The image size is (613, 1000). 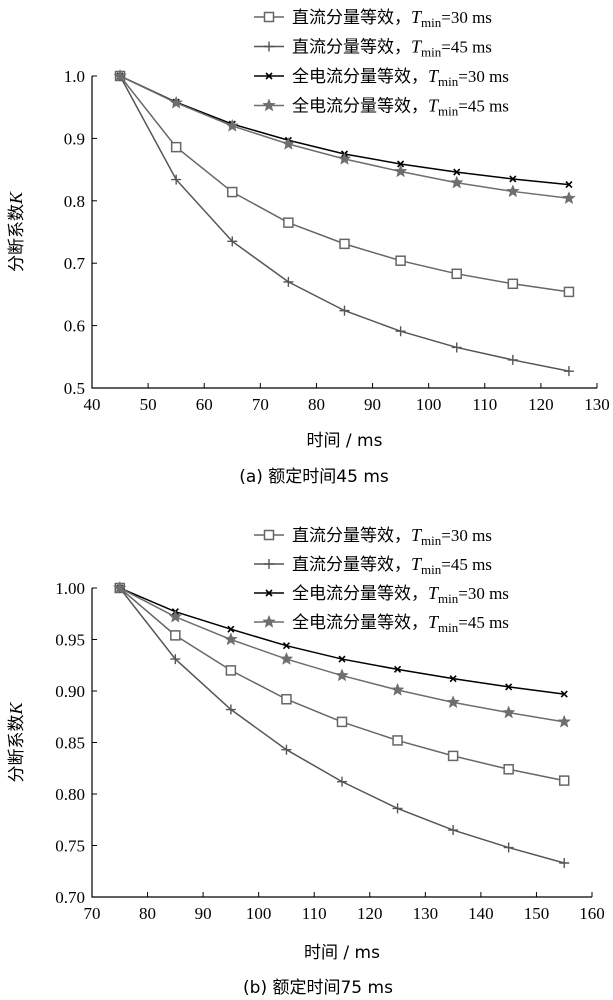 What do you see at coordinates (74, 138) in the screenshot?
I see `y-tick-label: 0.9` at bounding box center [74, 138].